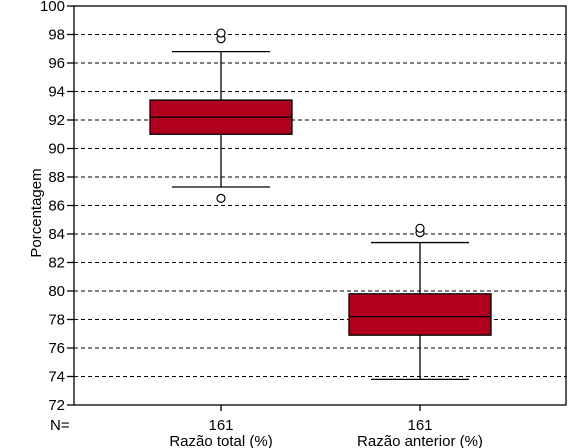 This screenshot has height=448, width=574. Describe the element at coordinates (420, 440) in the screenshot. I see `category-label: Razão anterior (%)` at that location.